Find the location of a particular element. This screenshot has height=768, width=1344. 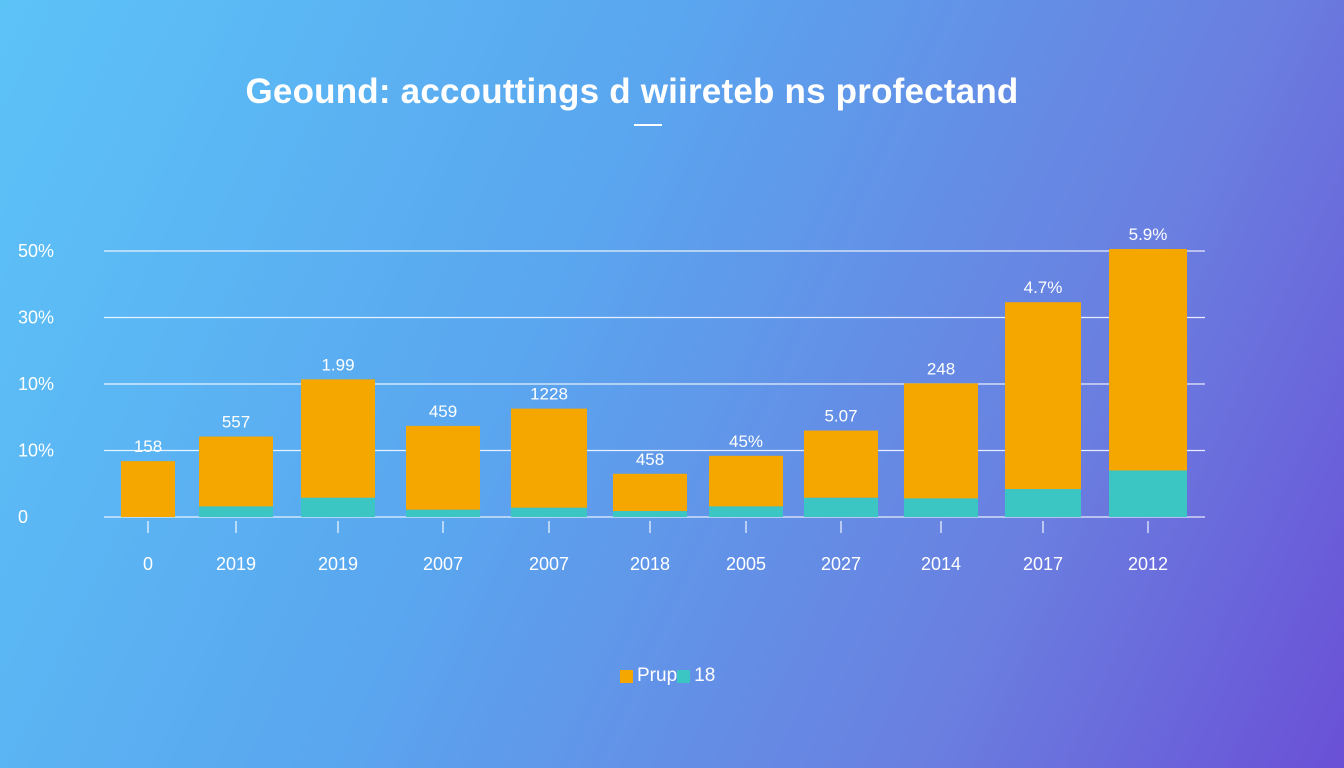

y-tick-label: 50% is located at coordinates (36, 251).